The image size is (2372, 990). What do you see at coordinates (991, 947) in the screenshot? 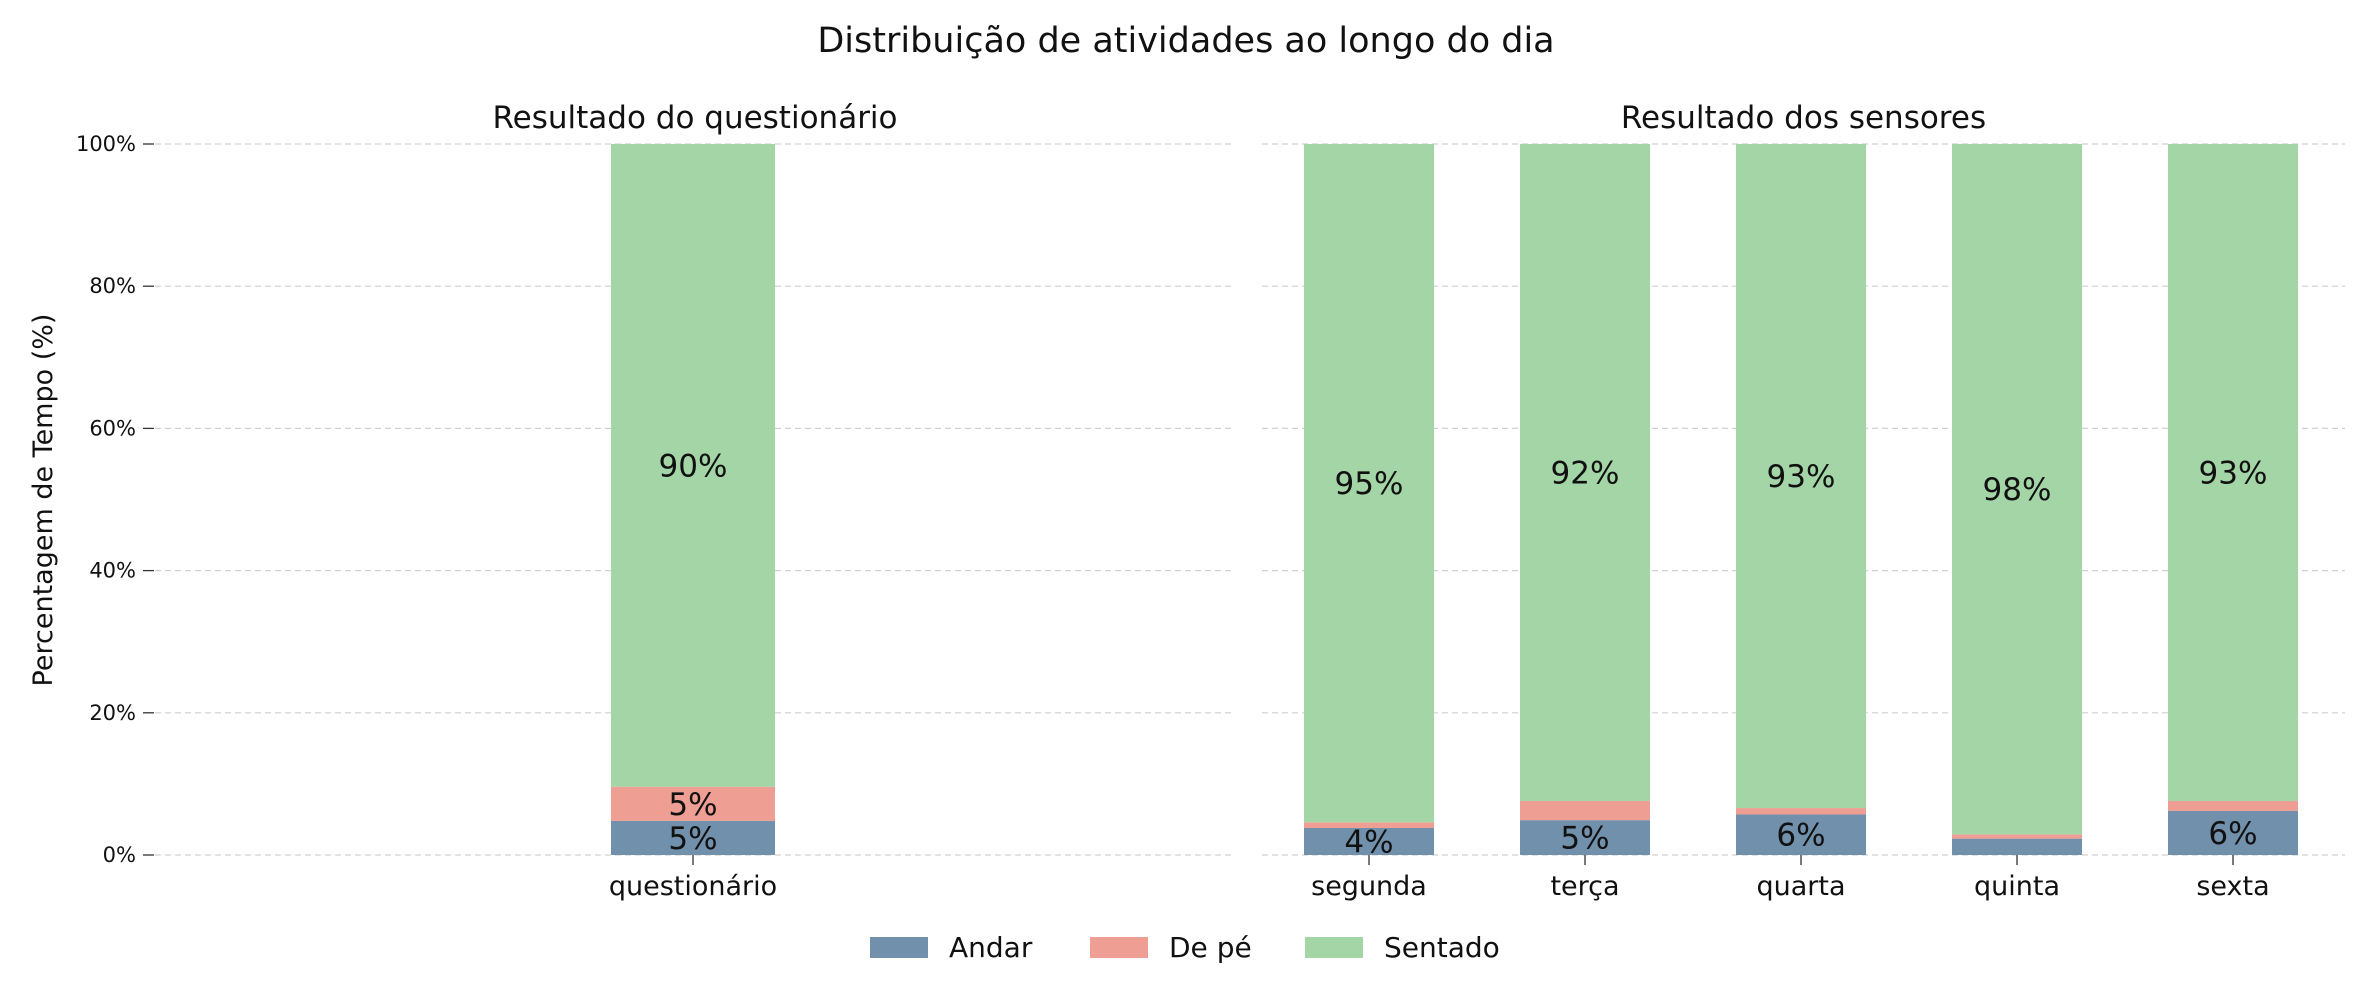
I see `legend-label: Andar` at bounding box center [991, 947].